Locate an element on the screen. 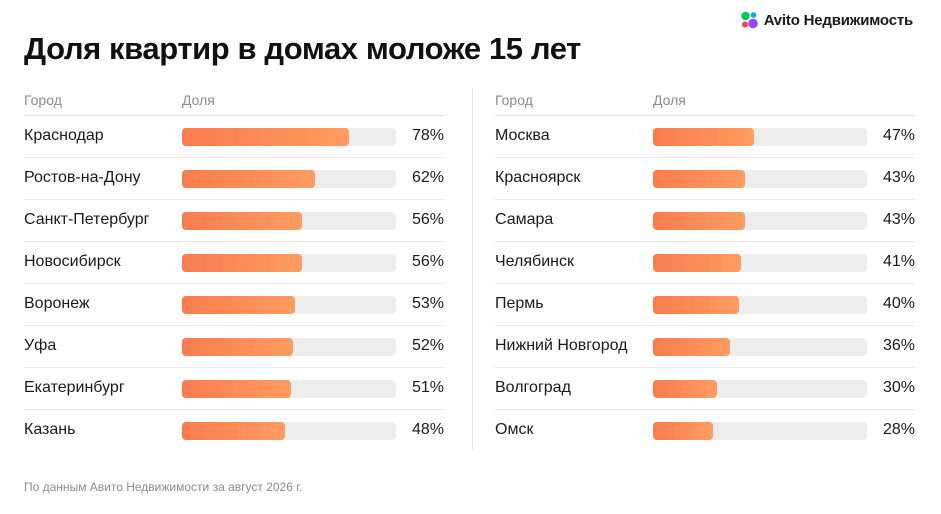 The width and height of the screenshot is (941, 514). city-label: Новосибирск is located at coordinates (72, 261).